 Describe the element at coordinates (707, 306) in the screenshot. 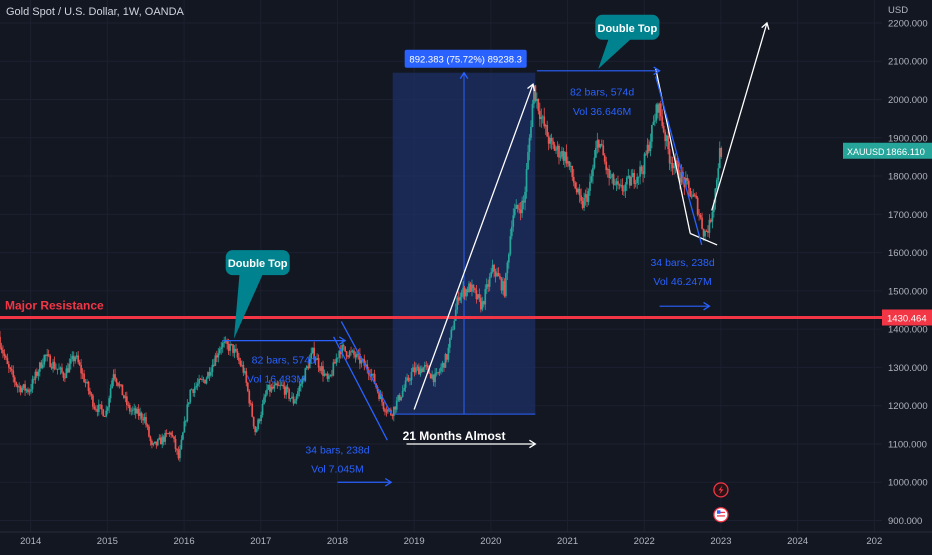

I see `measure-arrow-4-head` at that location.